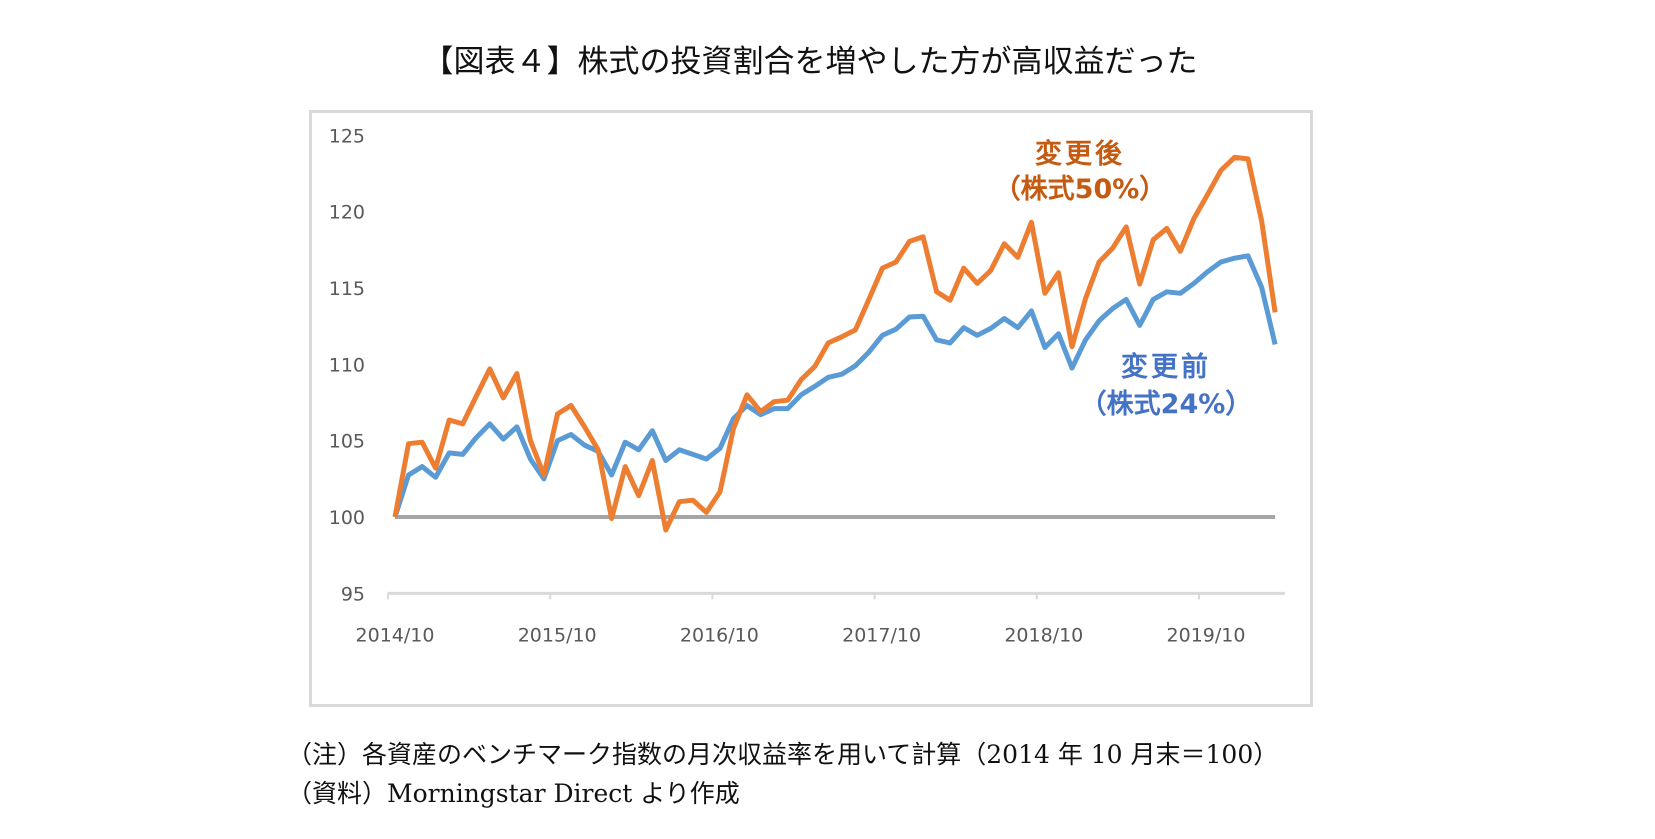 This screenshot has width=1655, height=839. I want to click on series-label-after: 変更後, so click(1080, 154).